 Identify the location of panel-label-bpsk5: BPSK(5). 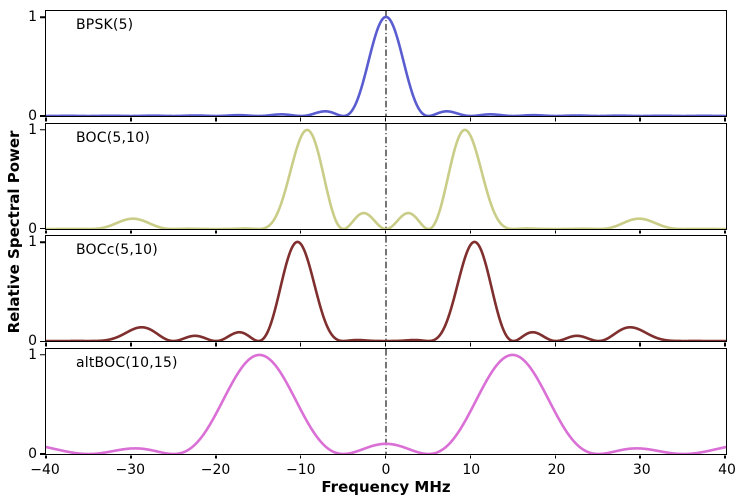
(105, 25).